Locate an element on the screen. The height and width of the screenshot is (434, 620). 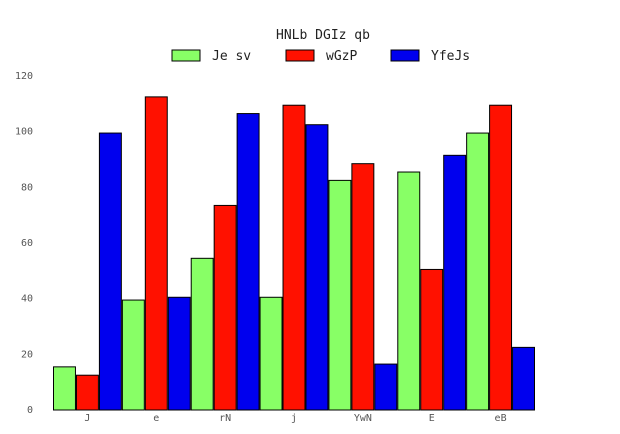
y-tick-label: 100 is located at coordinates (24, 132).